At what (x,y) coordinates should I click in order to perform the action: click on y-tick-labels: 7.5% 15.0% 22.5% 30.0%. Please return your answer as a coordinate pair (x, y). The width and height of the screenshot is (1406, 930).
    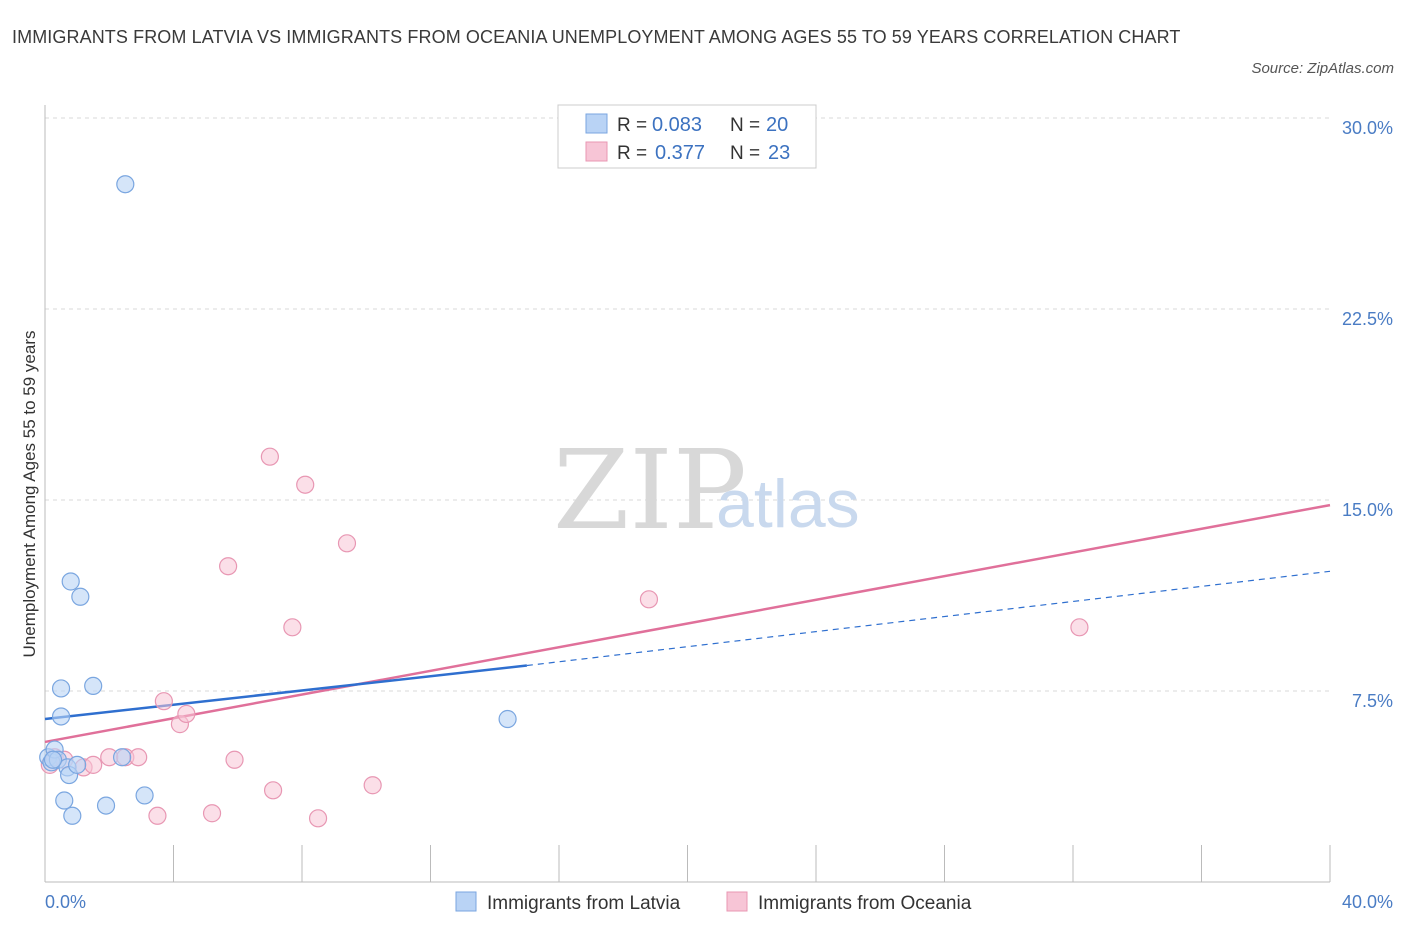
    Looking at the image, I should click on (1367, 414).